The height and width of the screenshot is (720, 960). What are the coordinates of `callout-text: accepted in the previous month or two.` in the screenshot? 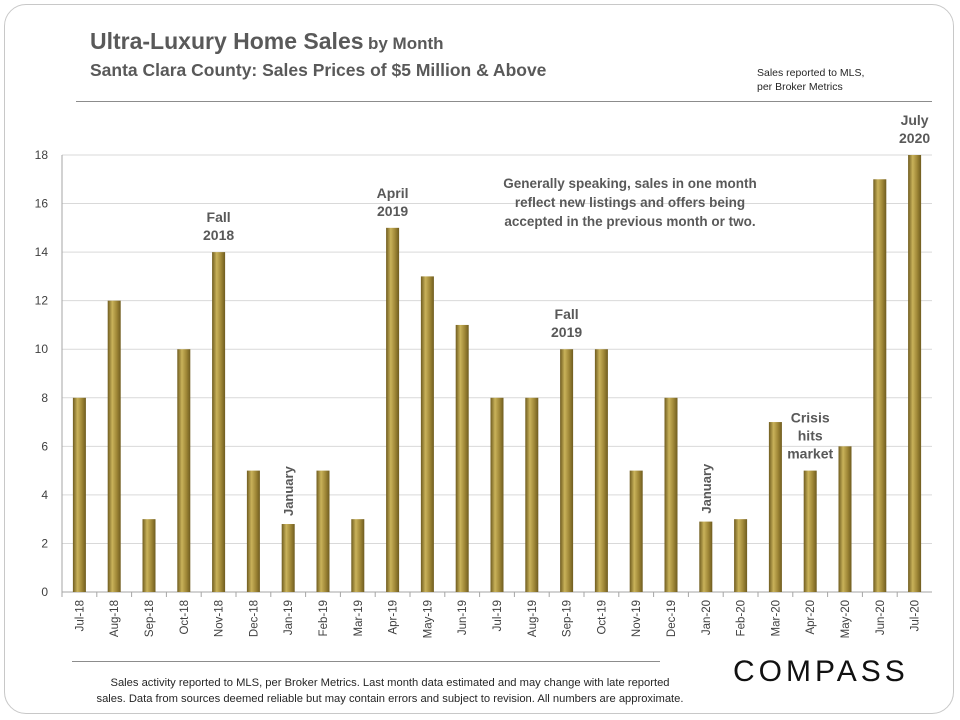 It's located at (629, 221).